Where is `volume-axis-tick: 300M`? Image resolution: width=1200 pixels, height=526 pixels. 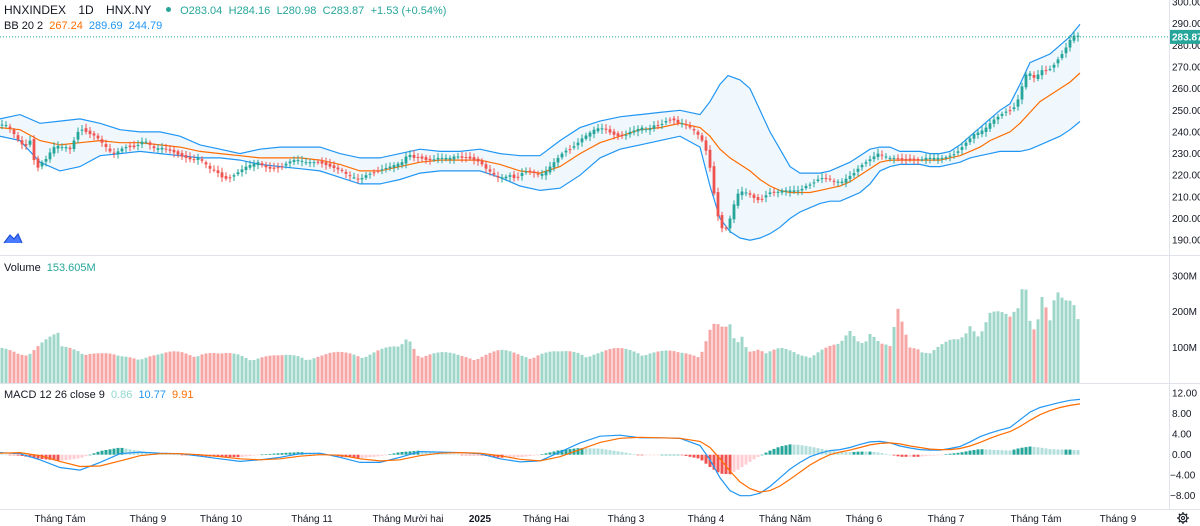 volume-axis-tick: 300M is located at coordinates (1184, 276).